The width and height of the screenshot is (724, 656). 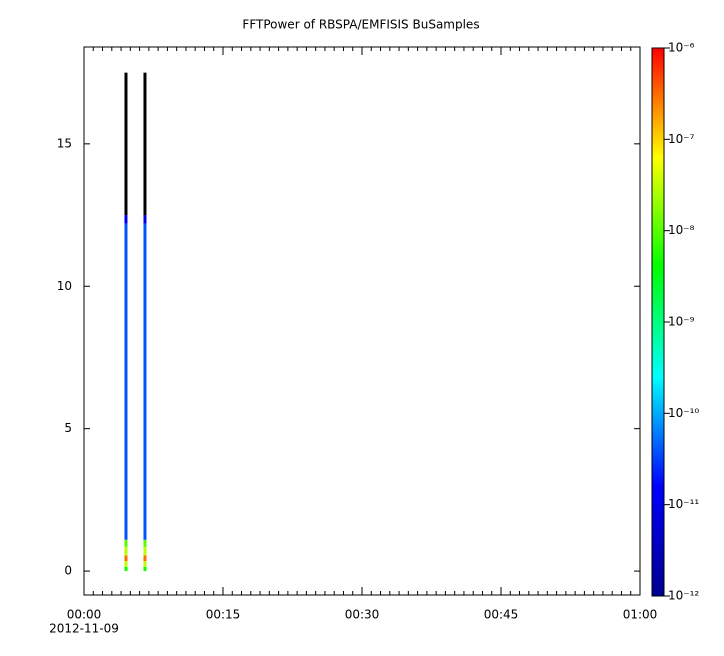 What do you see at coordinates (681, 139) in the screenshot?
I see `colorbar-tick-label: 10⁻⁷` at bounding box center [681, 139].